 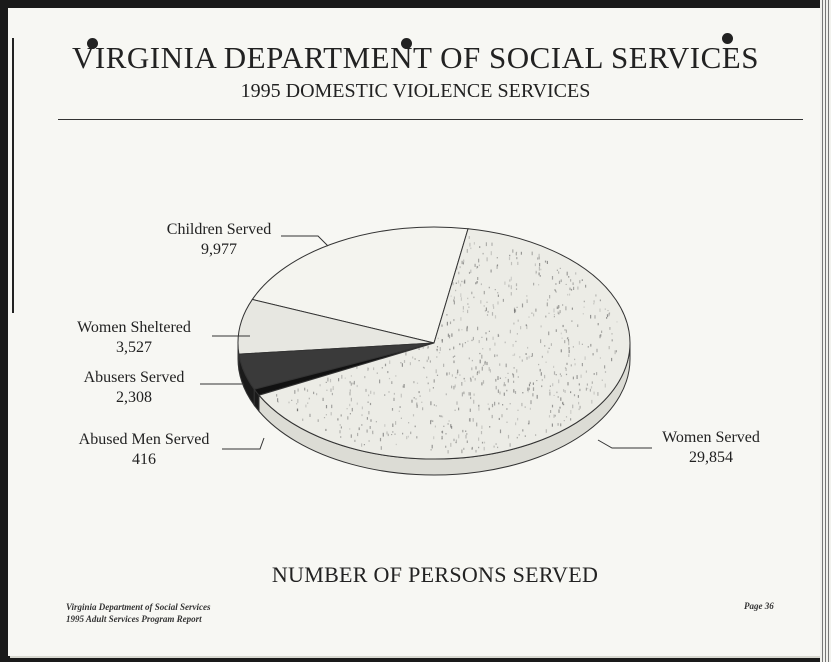 I want to click on punch-hole-middle, so click(x=406, y=43).